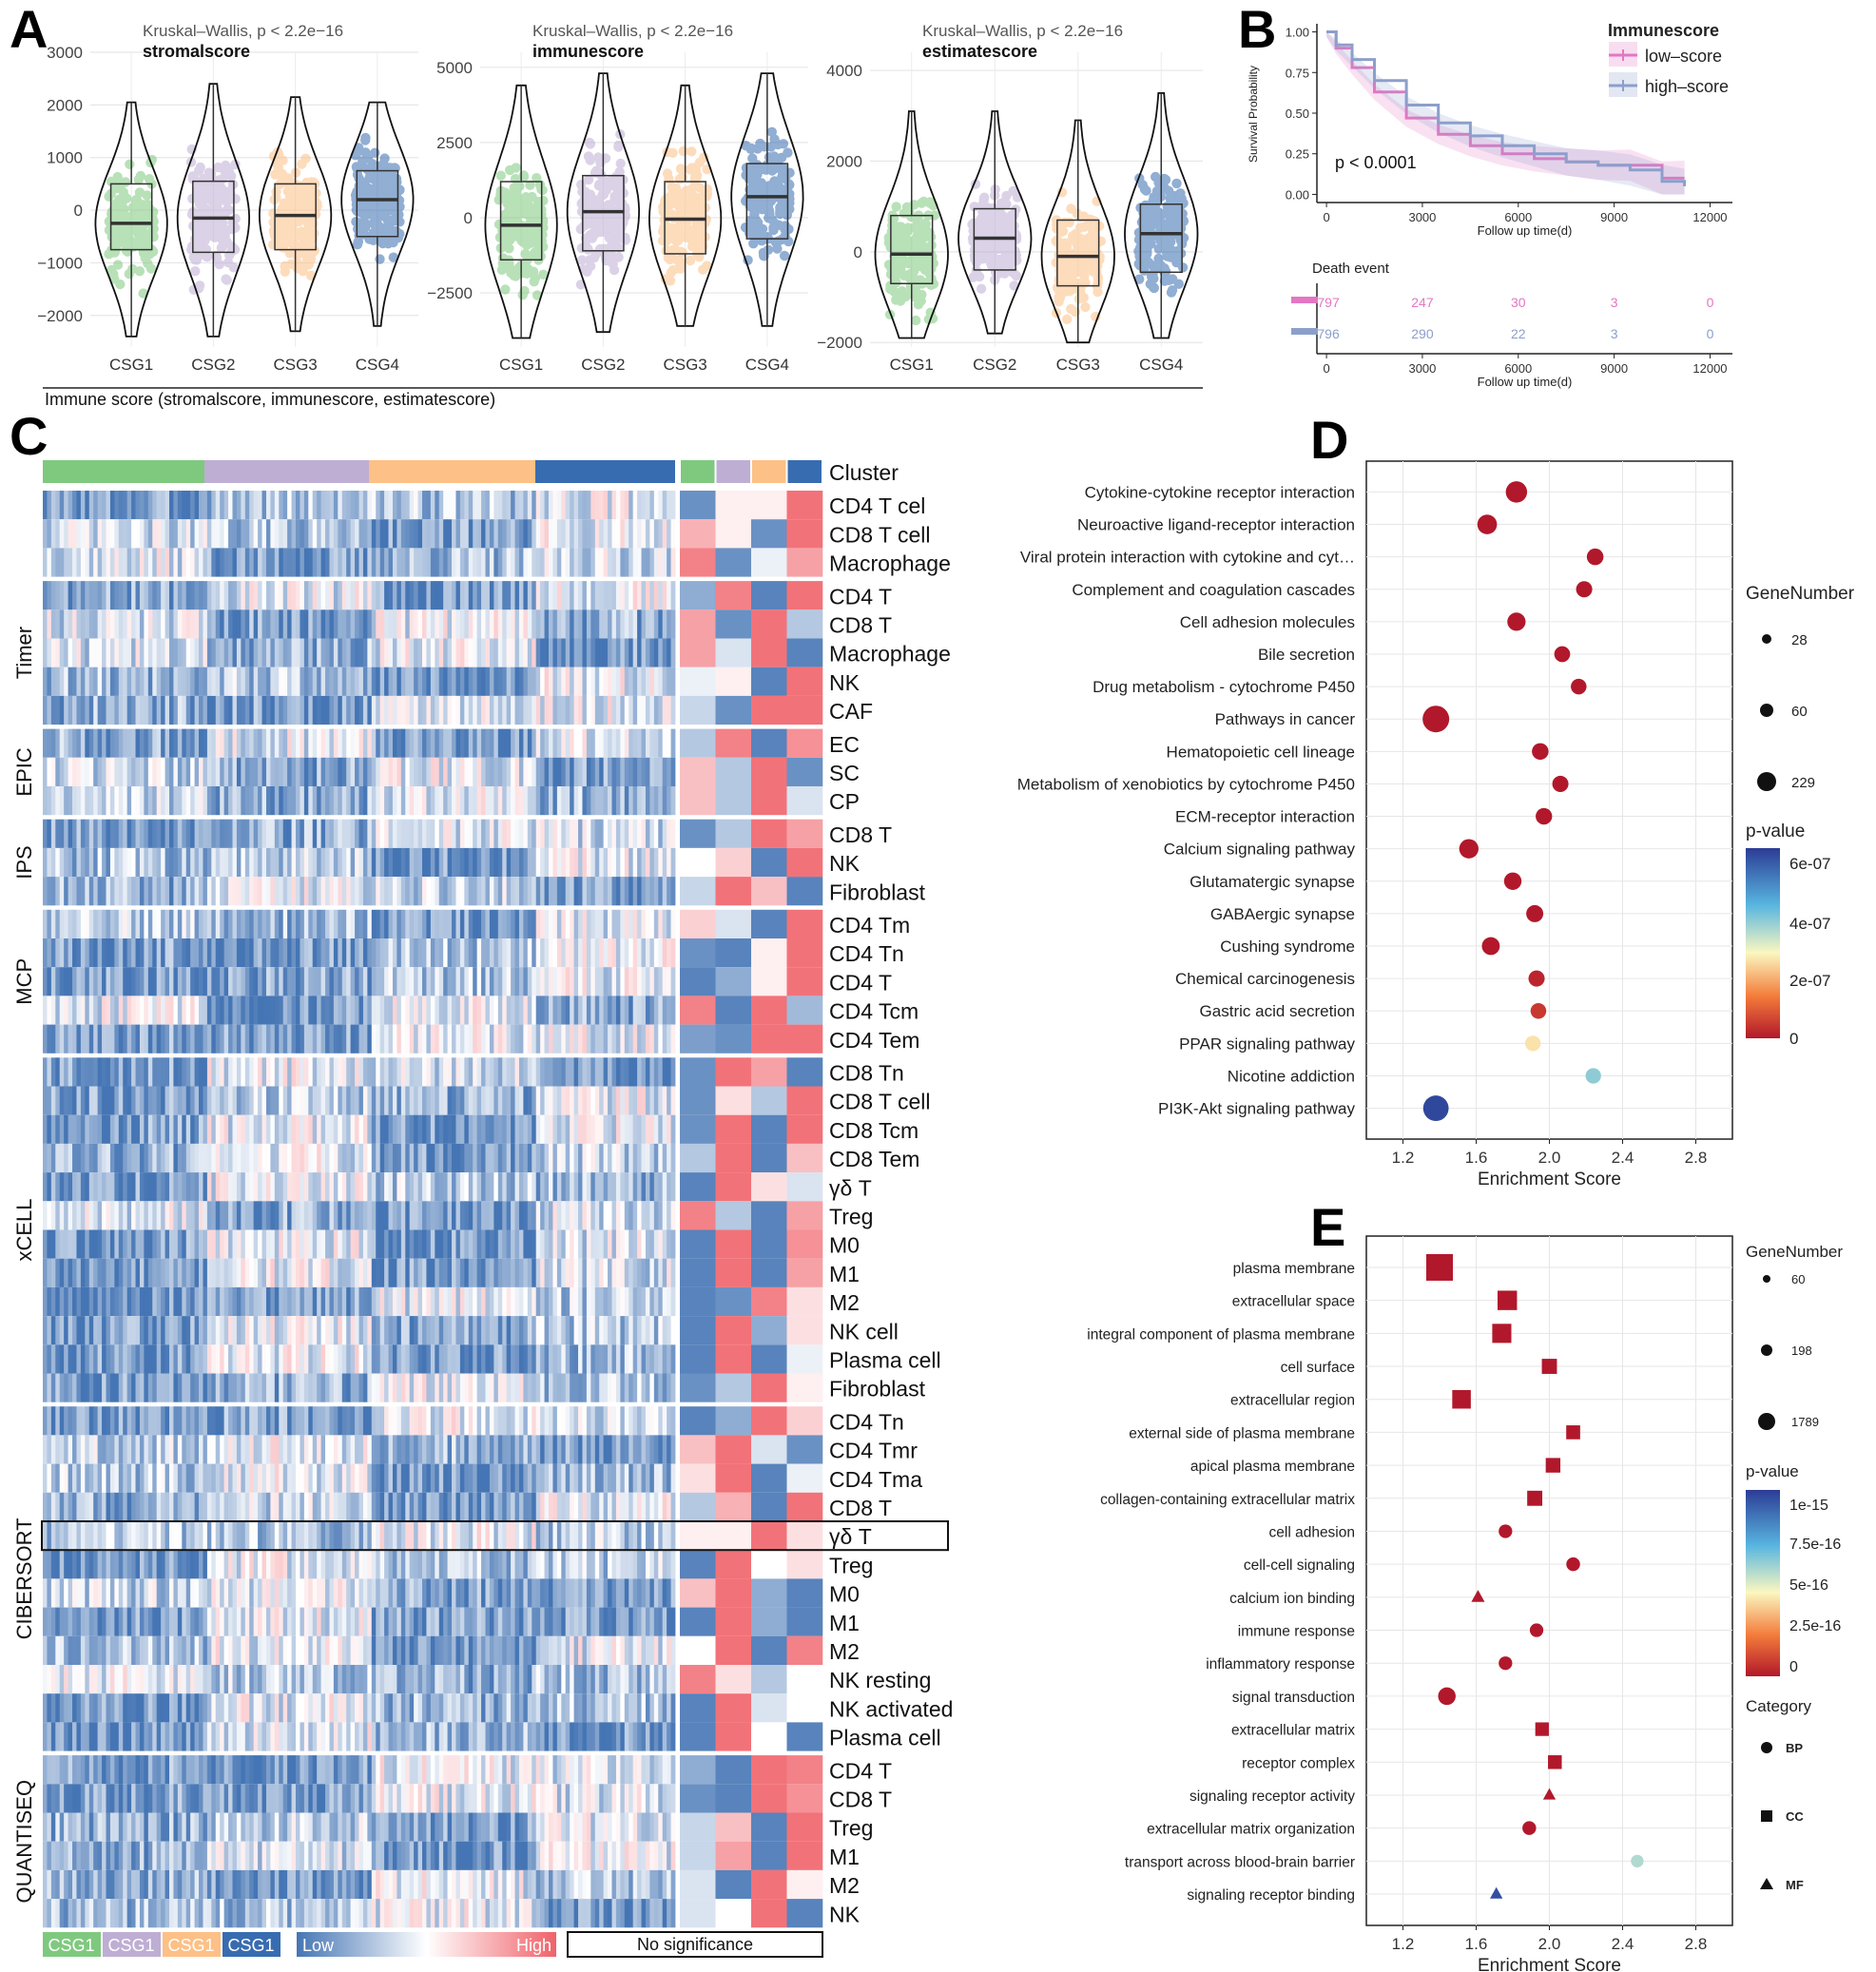 This screenshot has height=1972, width=1876. Describe the element at coordinates (451, 1301) in the screenshot. I see `heatmap-row: M2` at that location.